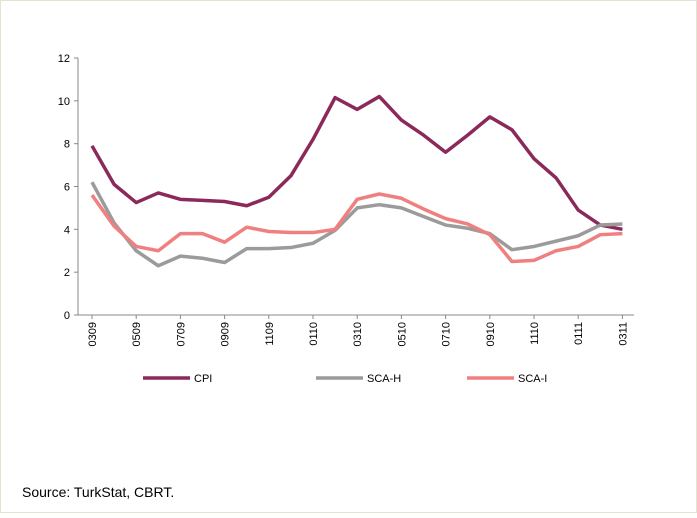 The width and height of the screenshot is (697, 518). What do you see at coordinates (447, 334) in the screenshot?
I see `x-tick-label: 0710` at bounding box center [447, 334].